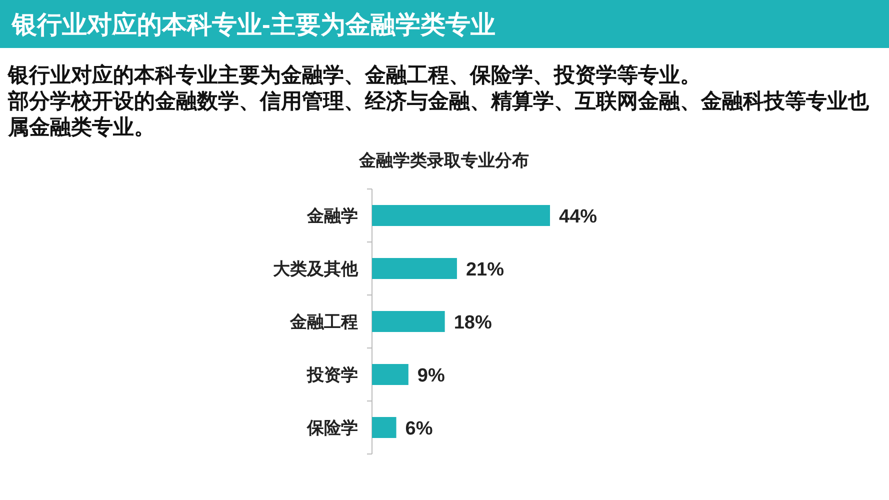 This screenshot has width=889, height=500. Describe the element at coordinates (332, 375) in the screenshot. I see `y-tick-label: 投资学` at that location.